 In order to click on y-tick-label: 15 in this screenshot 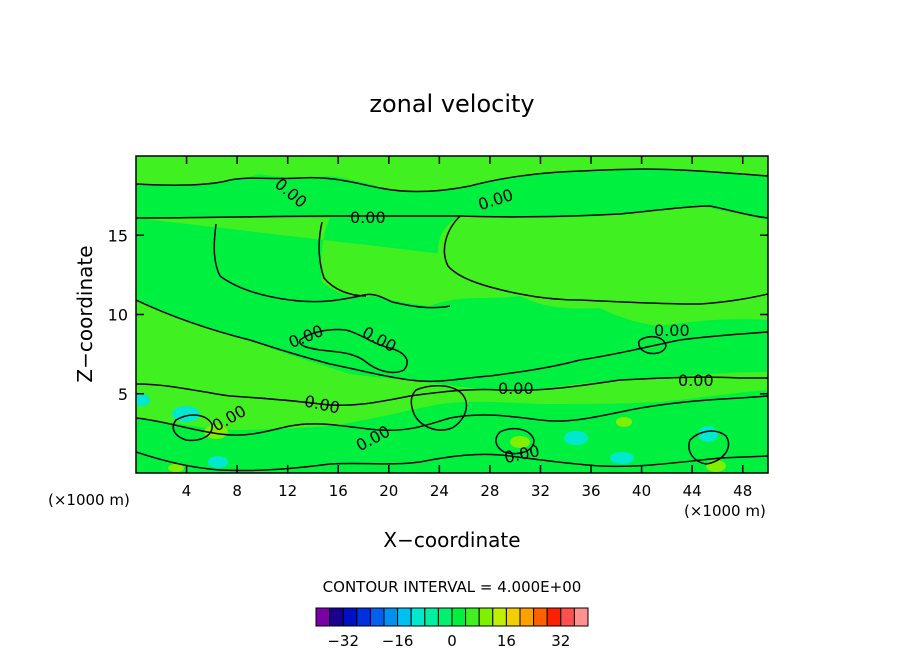, I will do `click(118, 235)`.